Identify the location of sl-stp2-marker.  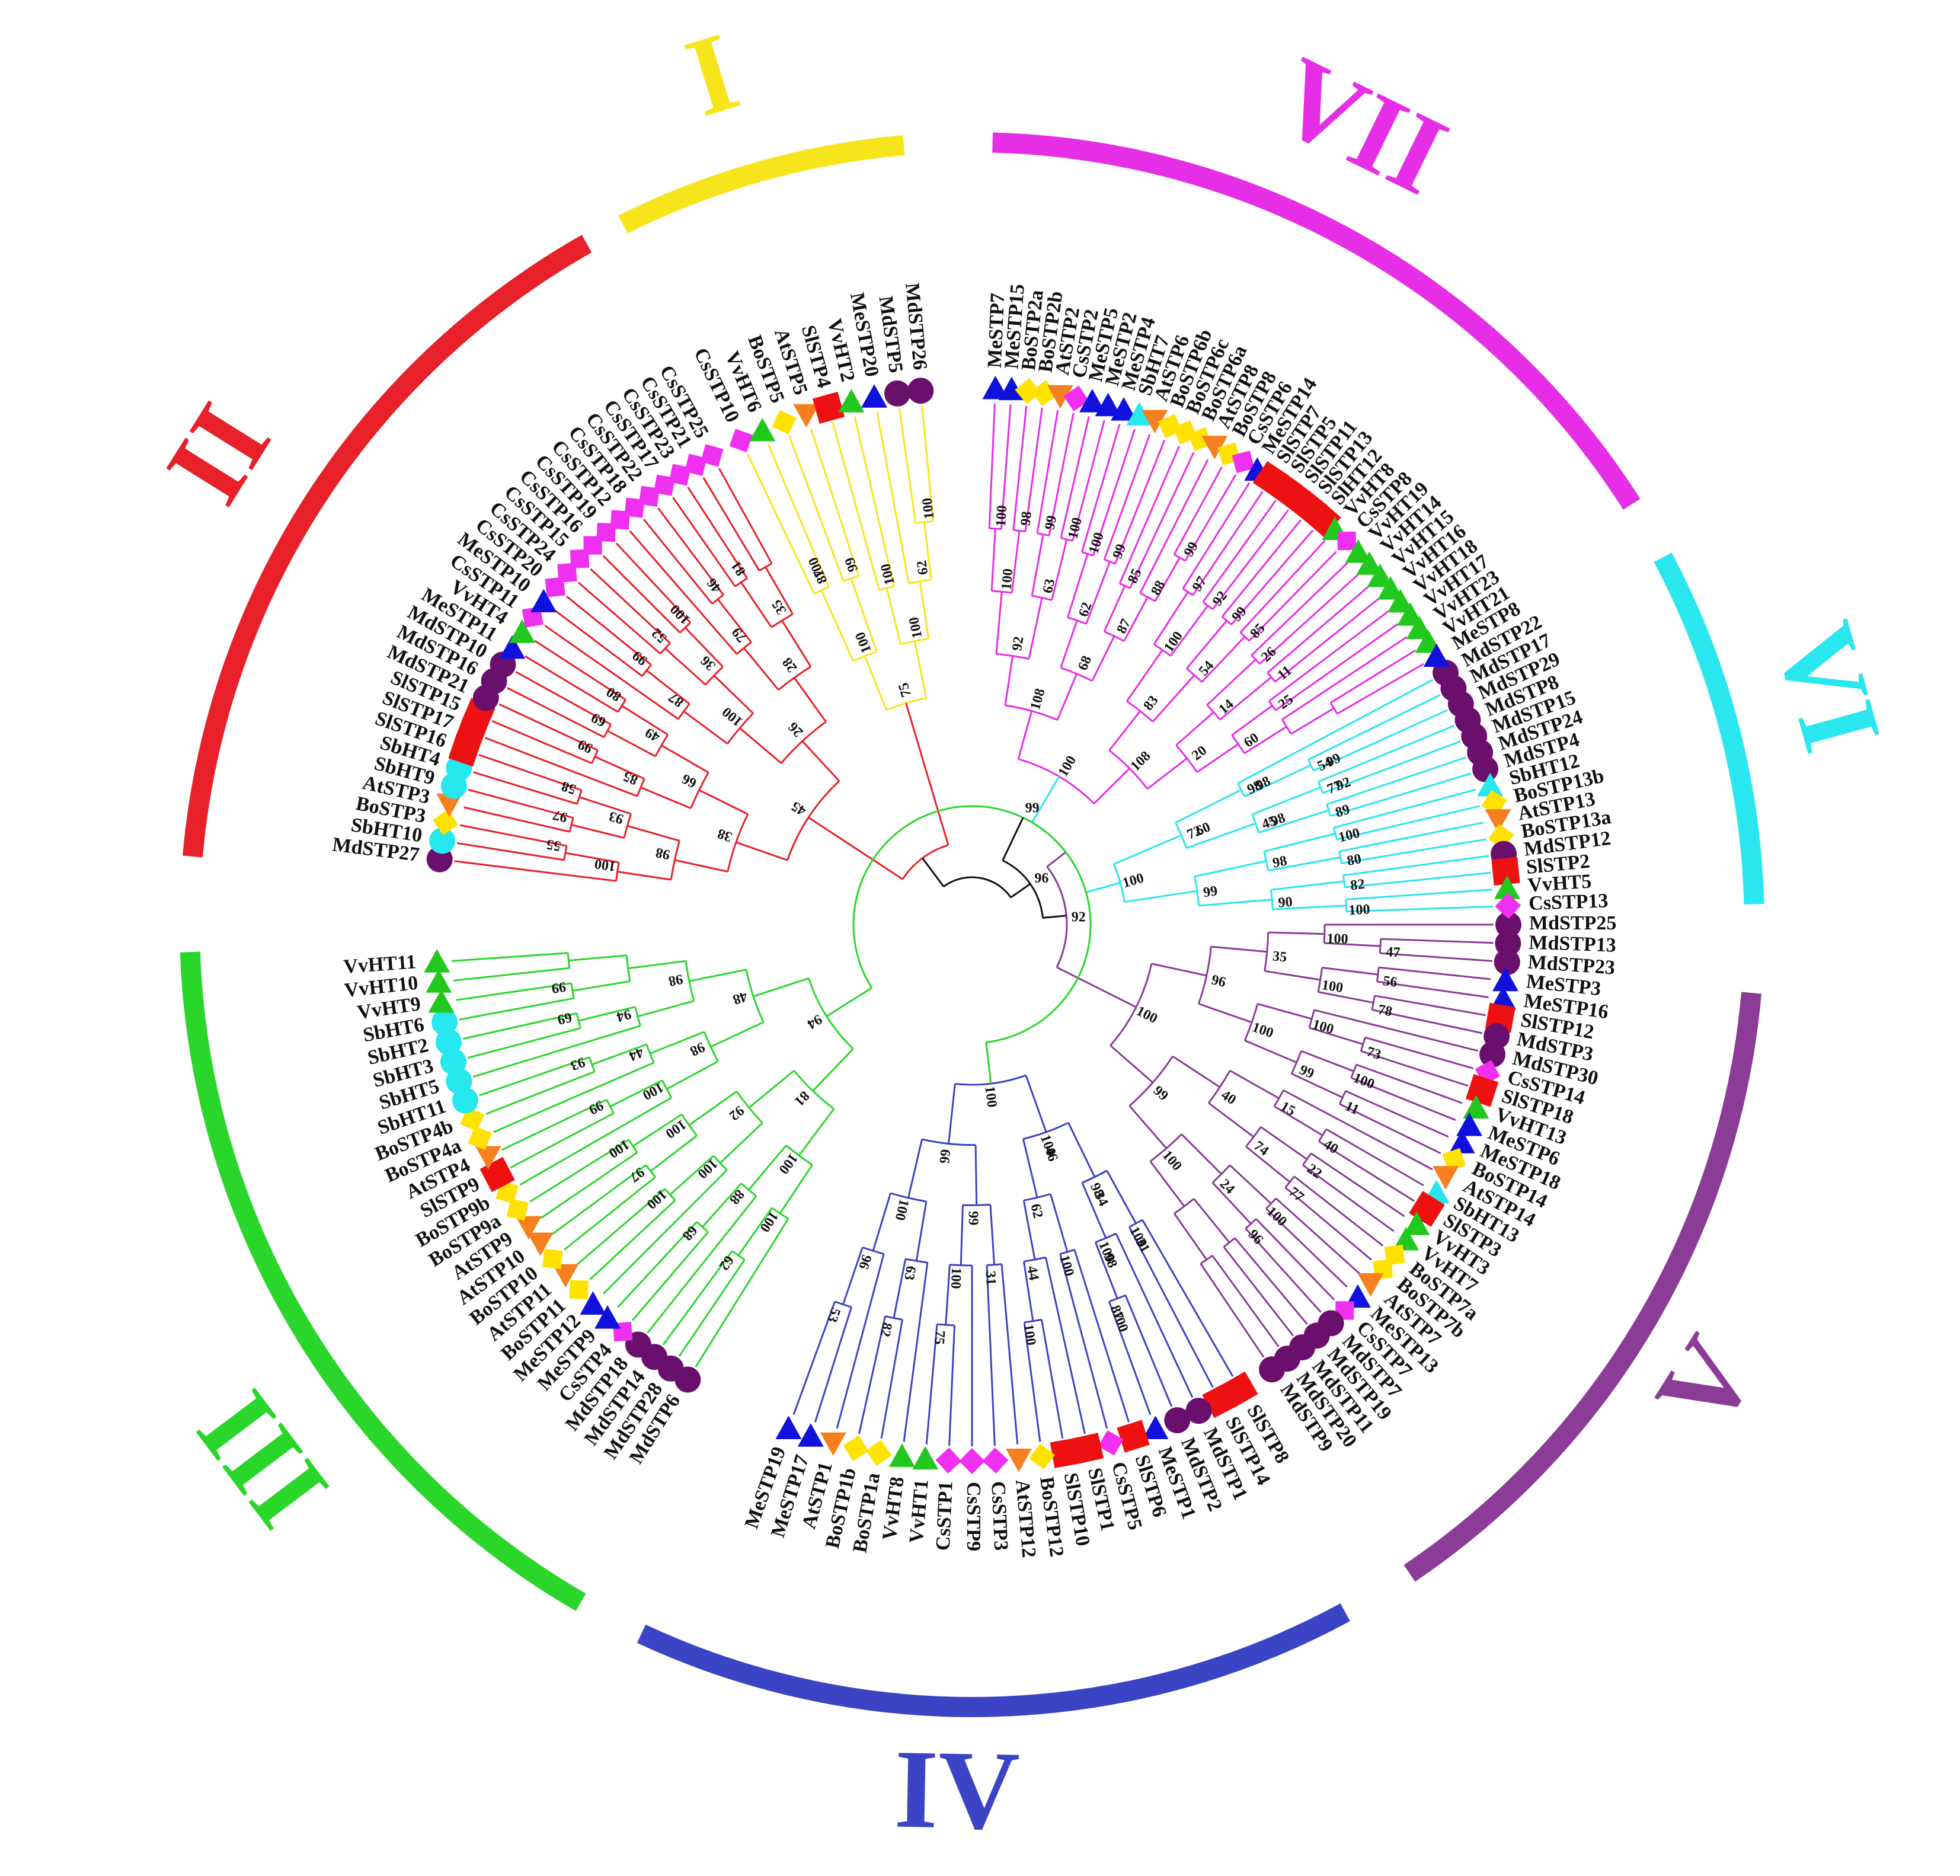
(1505, 871).